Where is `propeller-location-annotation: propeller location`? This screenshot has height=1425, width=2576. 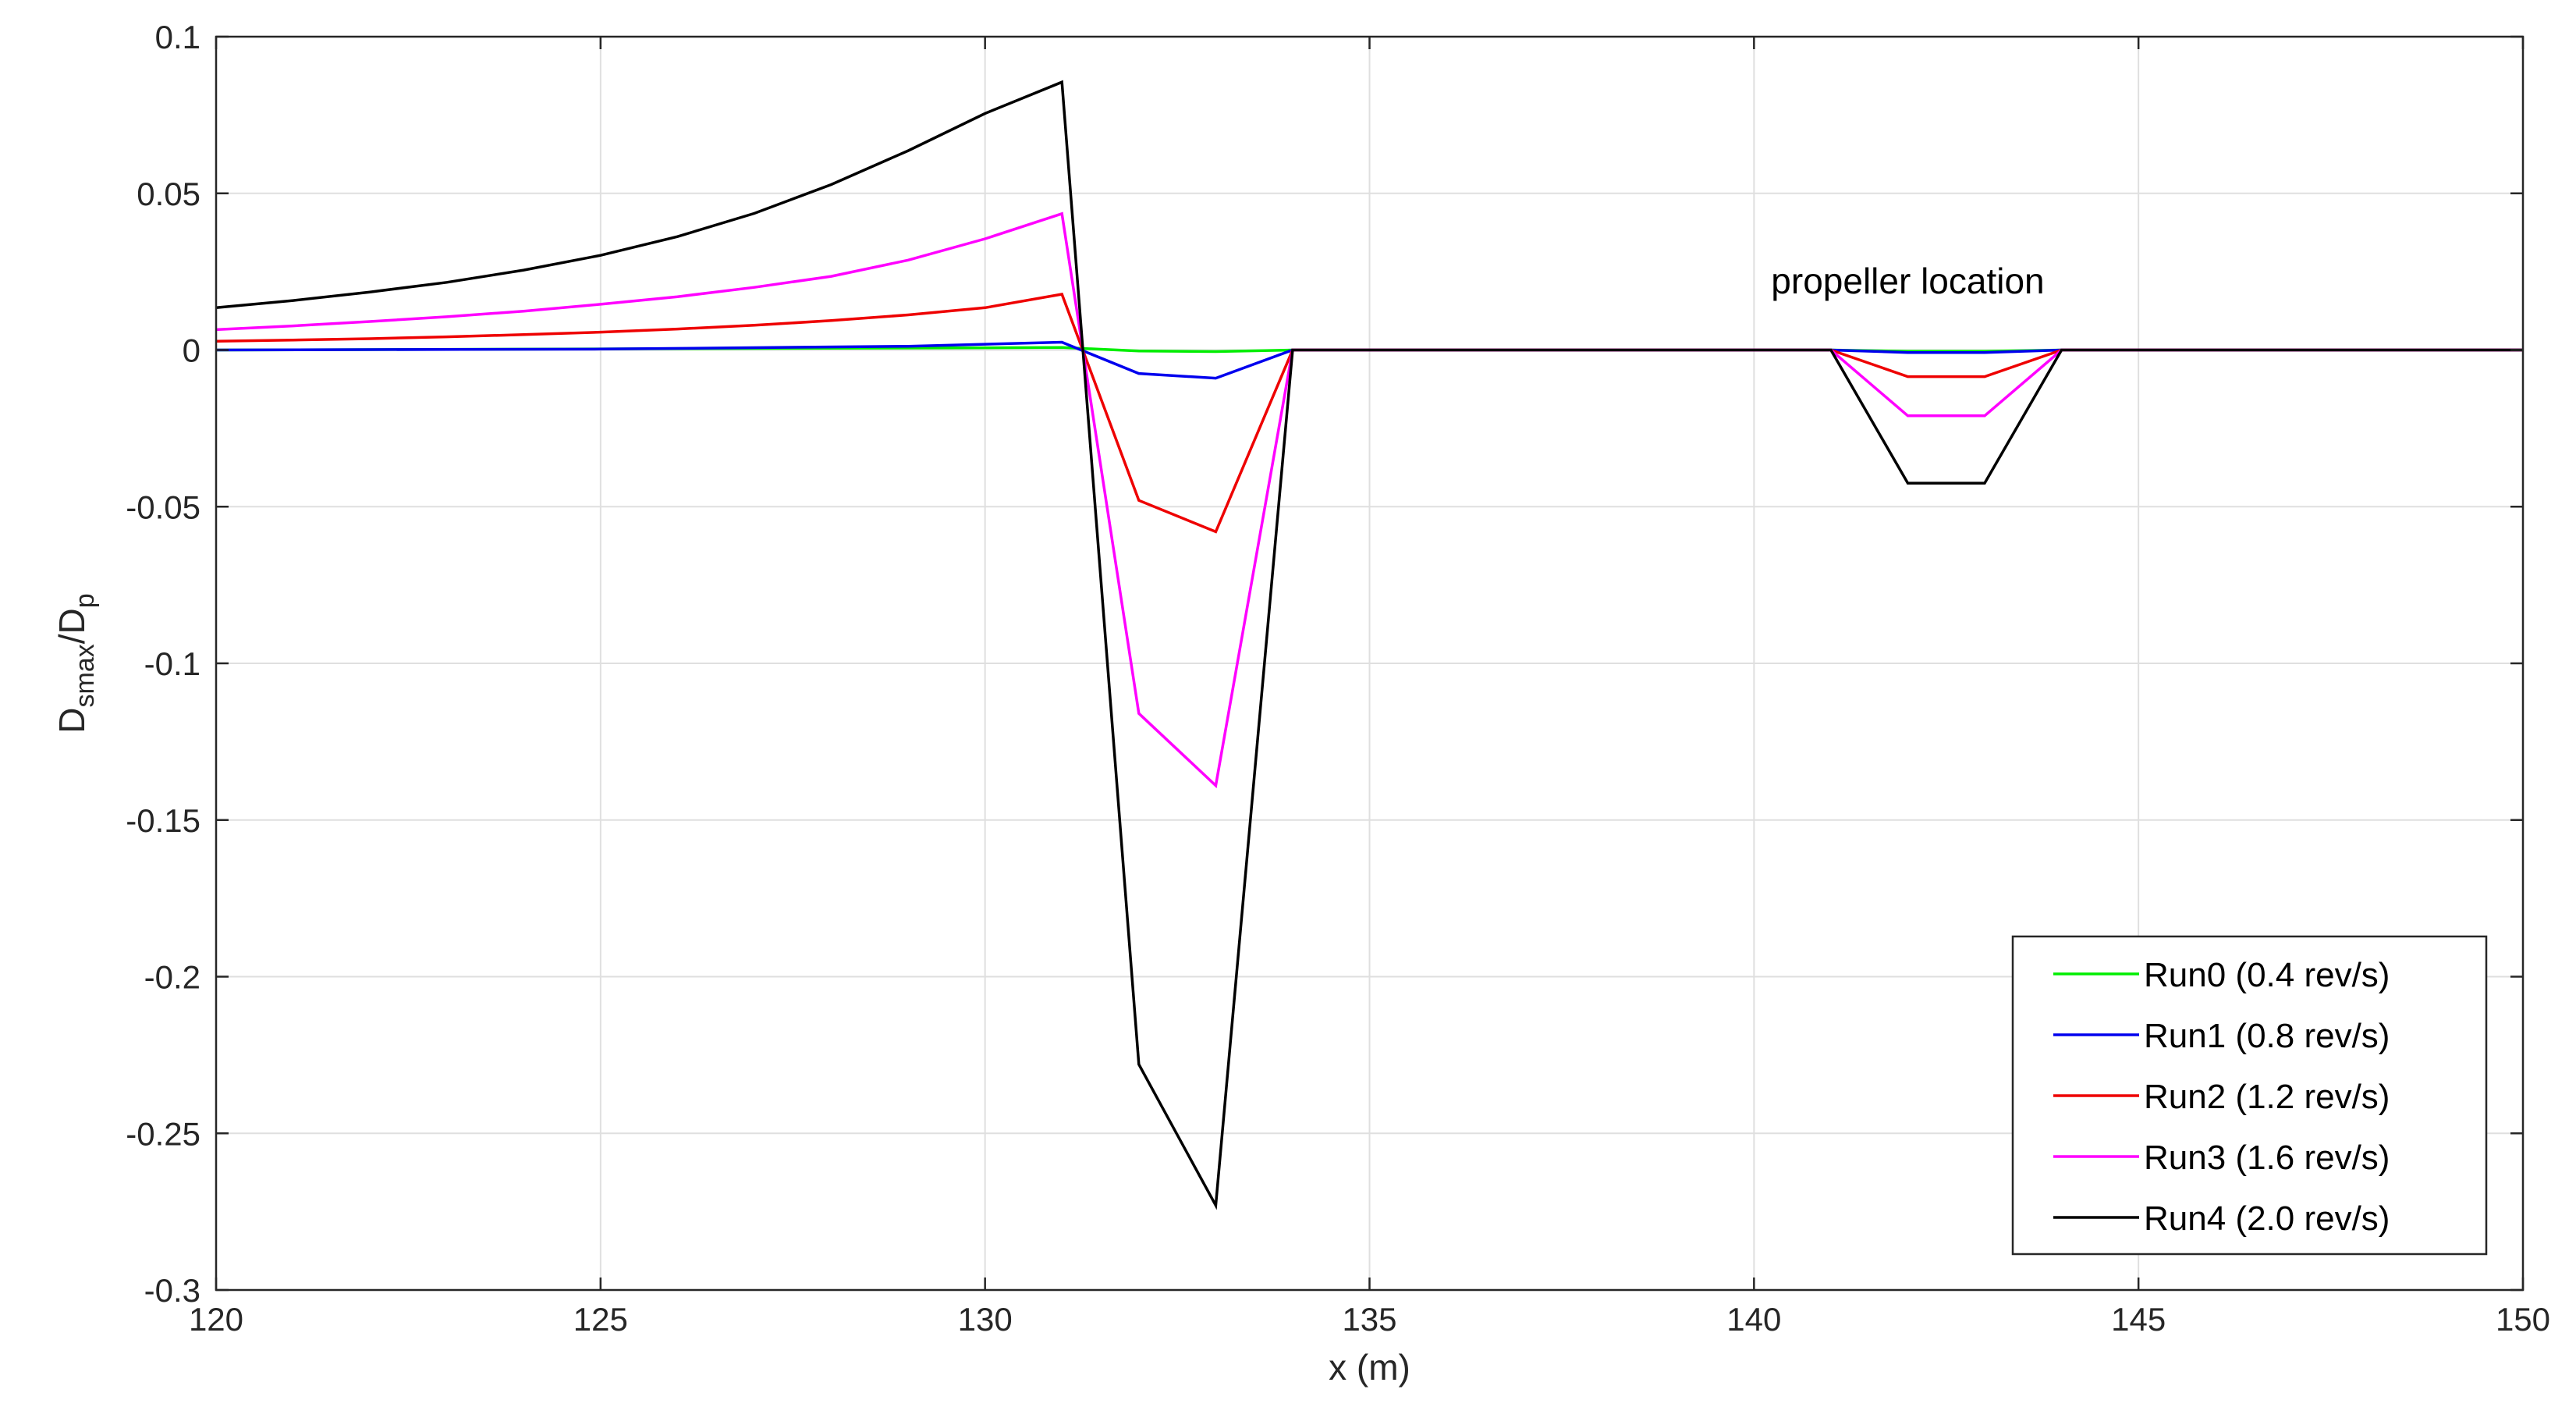 propeller-location-annotation: propeller location is located at coordinates (1907, 281).